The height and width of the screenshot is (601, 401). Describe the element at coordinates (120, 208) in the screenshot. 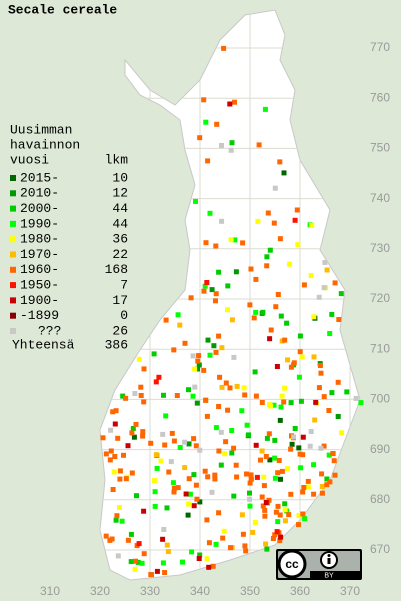

I see `legend-count: 44` at that location.